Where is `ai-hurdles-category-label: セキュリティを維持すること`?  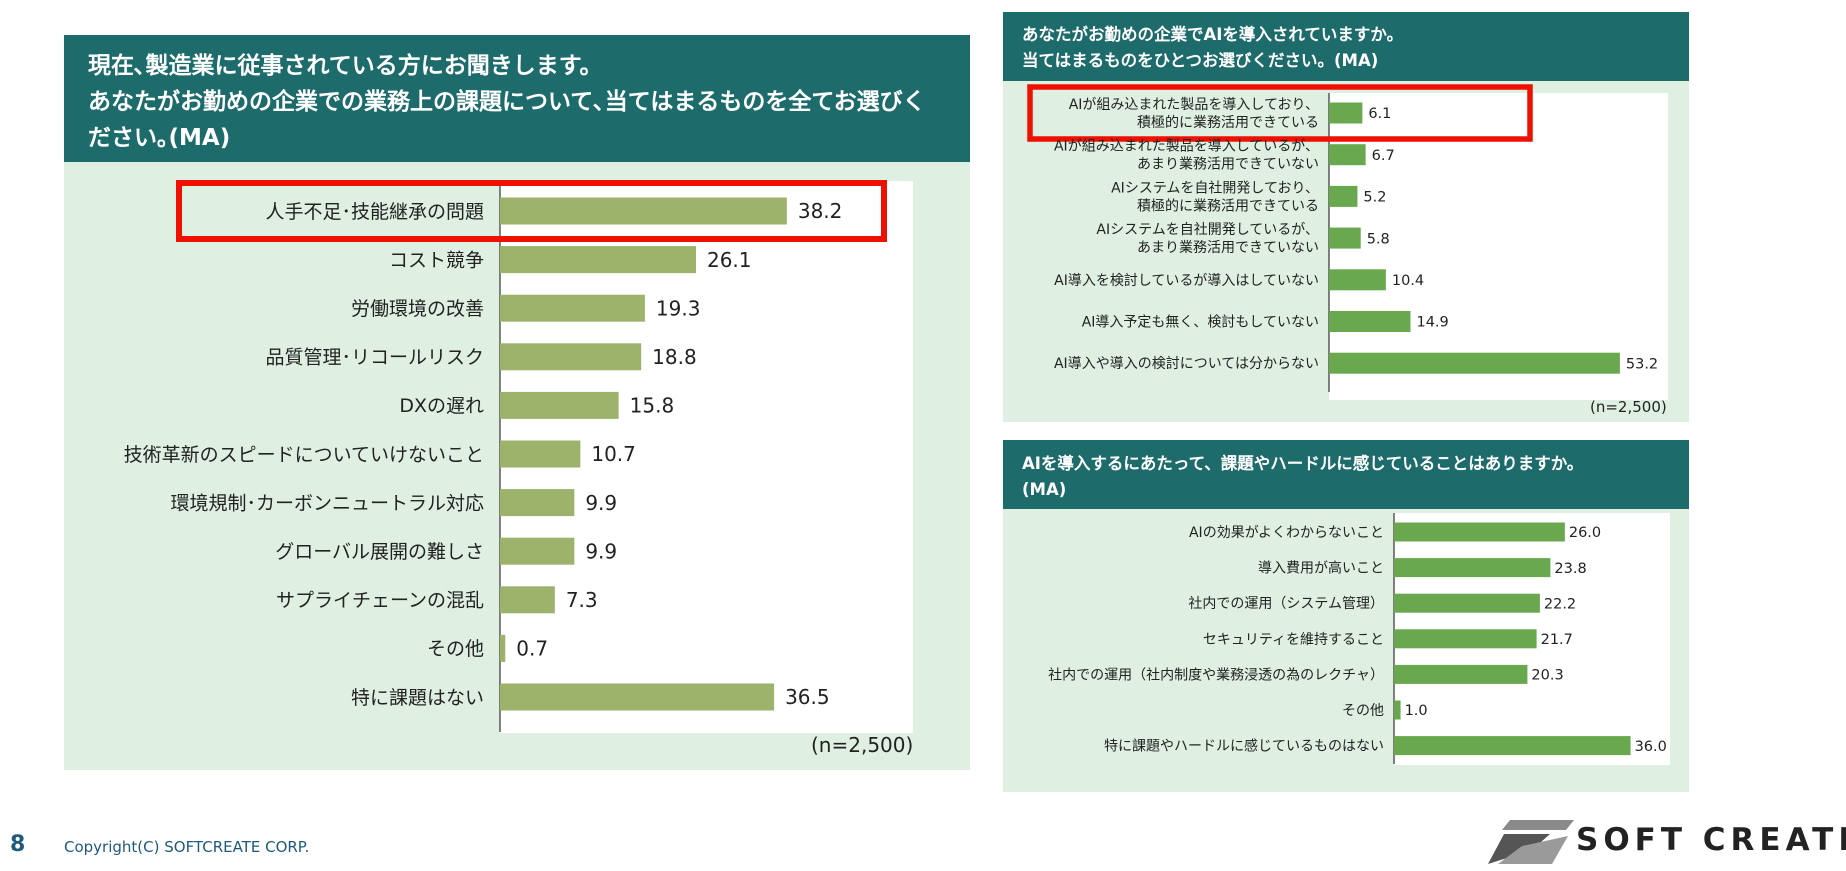
ai-hurdles-category-label: セキュリティを維持すること is located at coordinates (1293, 640).